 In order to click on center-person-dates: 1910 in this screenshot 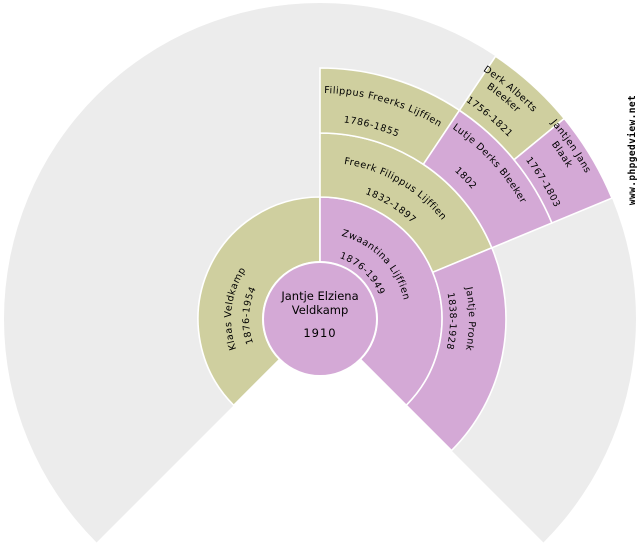, I will do `click(319, 333)`.